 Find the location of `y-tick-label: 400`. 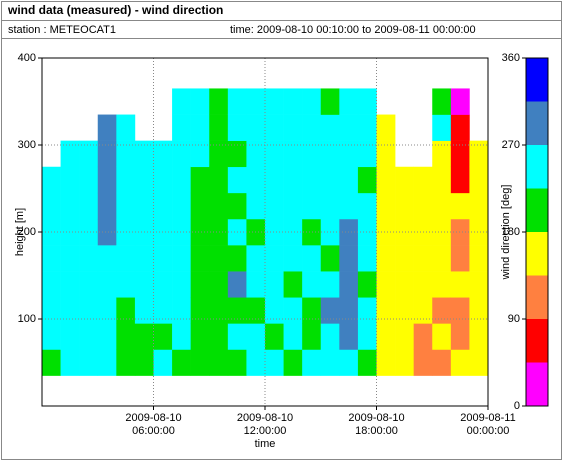

y-tick-label: 400 is located at coordinates (27, 58).